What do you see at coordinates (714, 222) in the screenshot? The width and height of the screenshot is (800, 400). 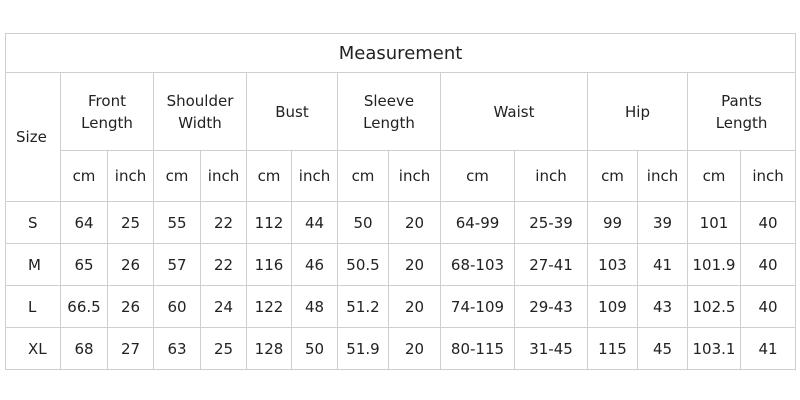 I see `value-cell: 101` at bounding box center [714, 222].